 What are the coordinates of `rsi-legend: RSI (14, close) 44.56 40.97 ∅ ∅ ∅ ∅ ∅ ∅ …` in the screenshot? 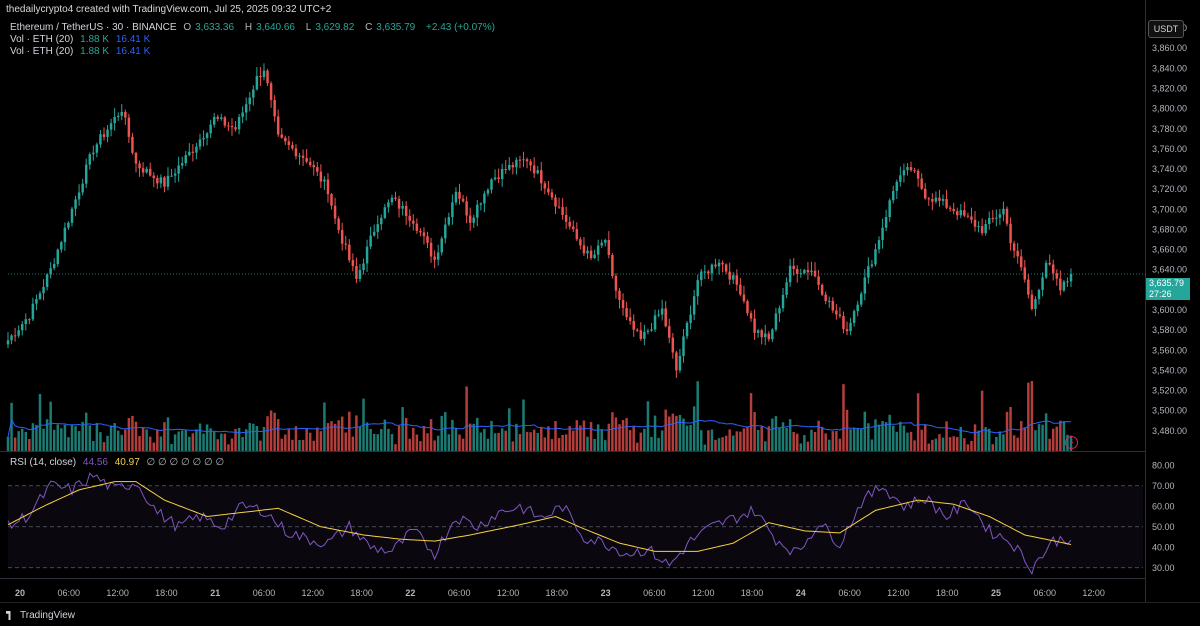 It's located at (119, 462).